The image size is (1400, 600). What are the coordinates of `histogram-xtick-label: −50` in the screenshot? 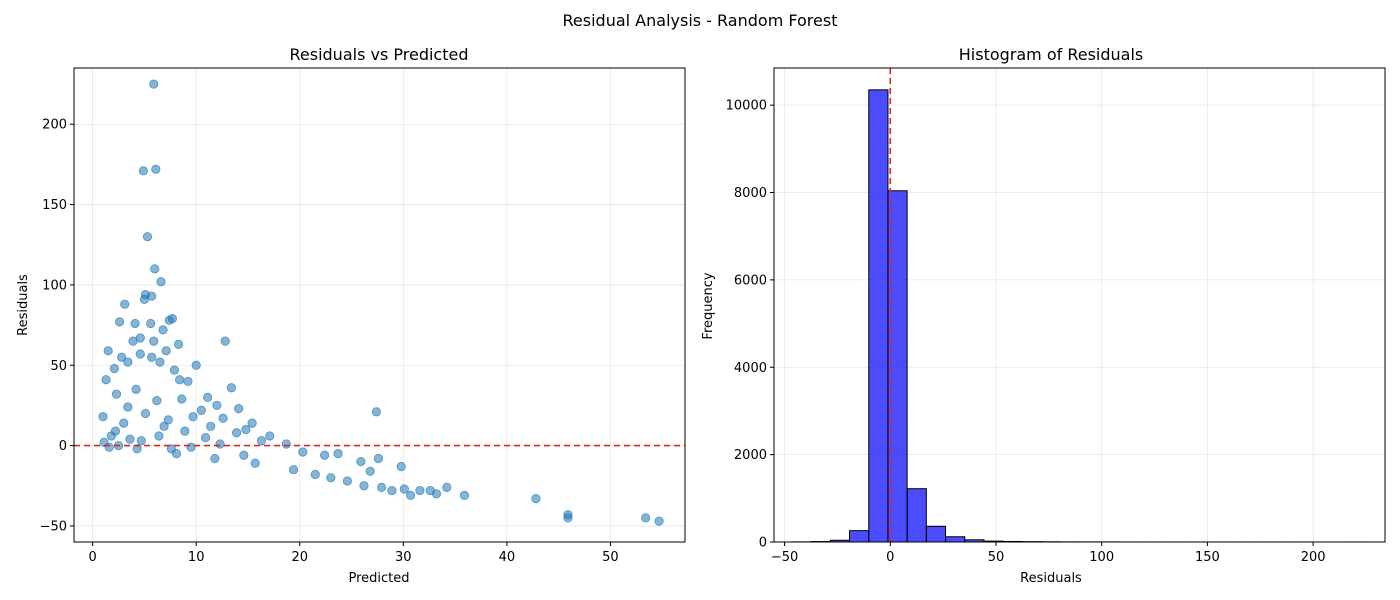 It's located at (784, 557).